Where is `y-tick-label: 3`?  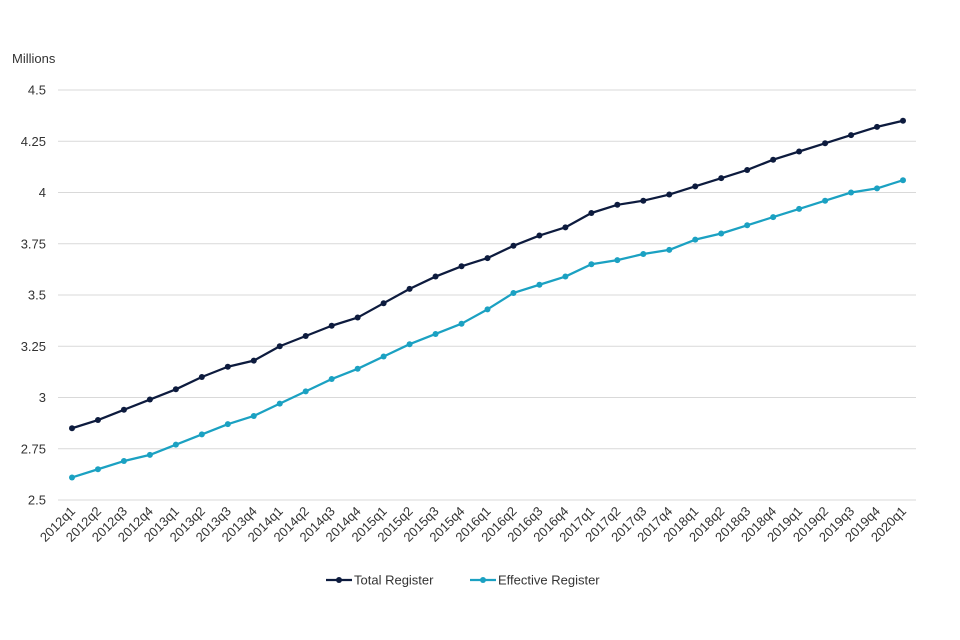
y-tick-label: 3 is located at coordinates (42, 397).